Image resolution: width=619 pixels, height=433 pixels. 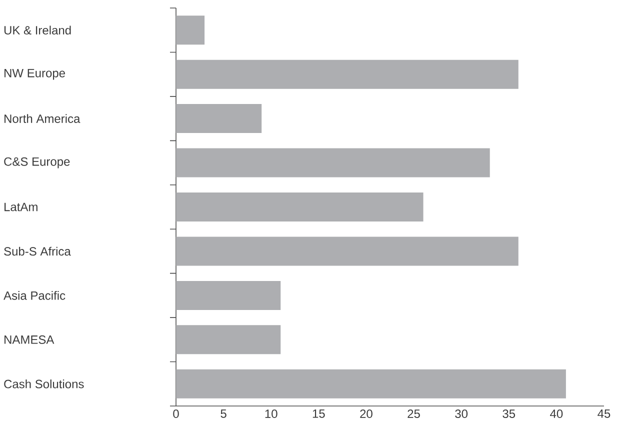 What do you see at coordinates (509, 414) in the screenshot?
I see `x-tick-label: 35` at bounding box center [509, 414].